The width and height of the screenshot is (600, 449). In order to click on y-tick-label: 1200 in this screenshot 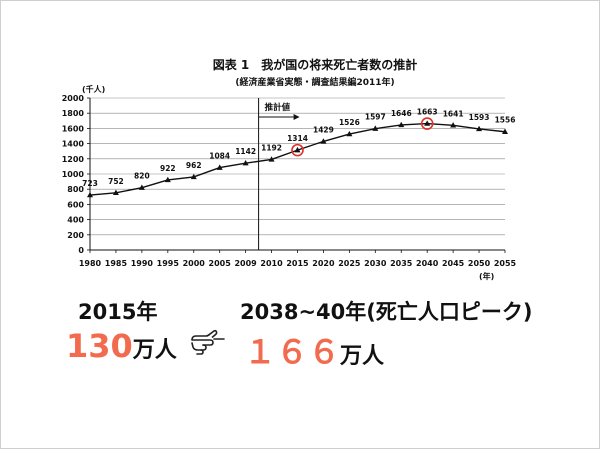, I will do `click(73, 159)`.